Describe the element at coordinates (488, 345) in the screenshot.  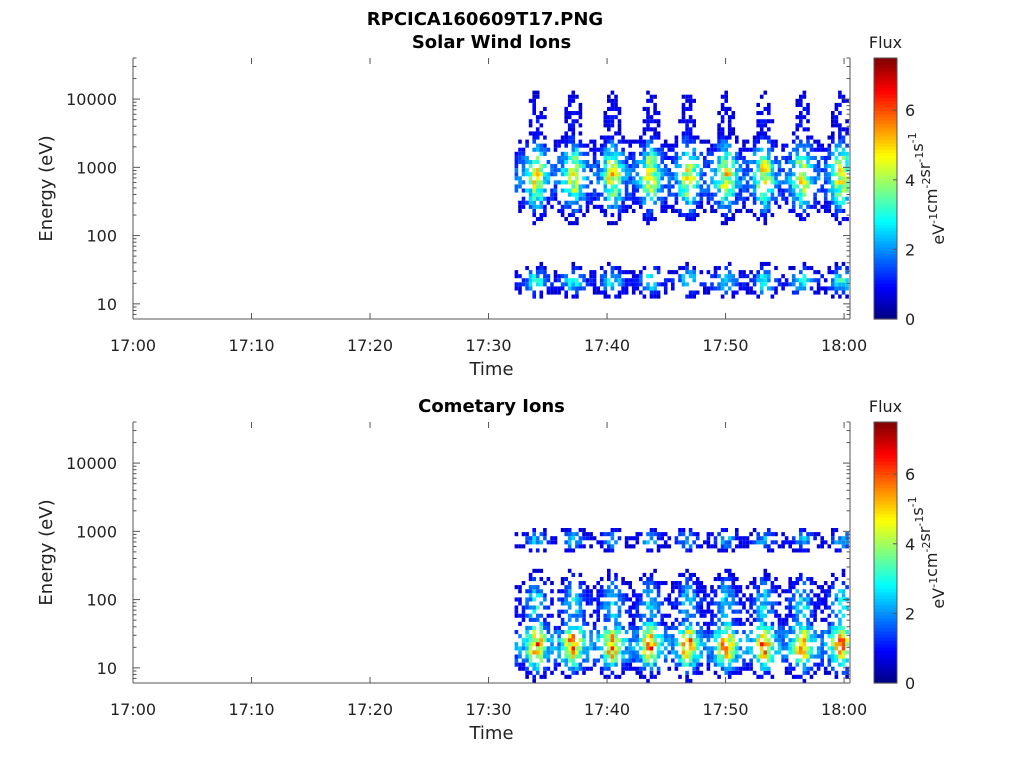
I see `x-tick-label: 17:30` at that location.